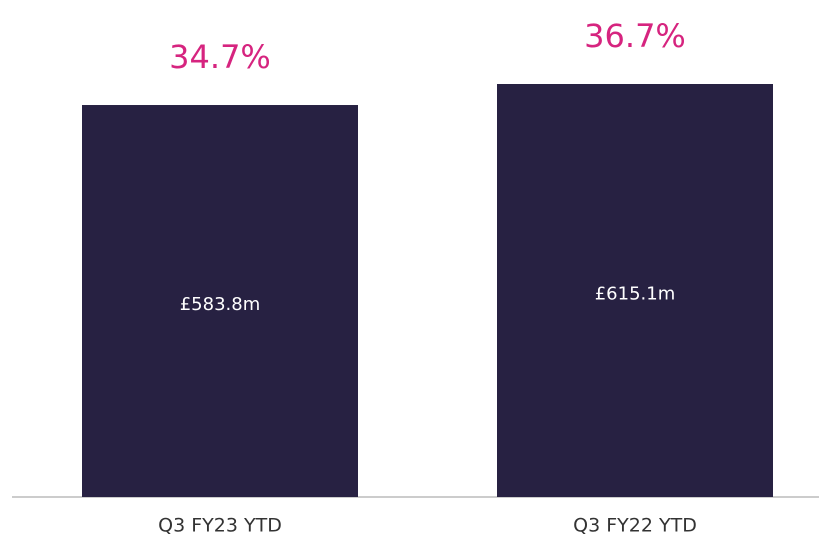 The height and width of the screenshot is (541, 819). Describe the element at coordinates (220, 57) in the screenshot. I see `annotation: 34.7%` at that location.